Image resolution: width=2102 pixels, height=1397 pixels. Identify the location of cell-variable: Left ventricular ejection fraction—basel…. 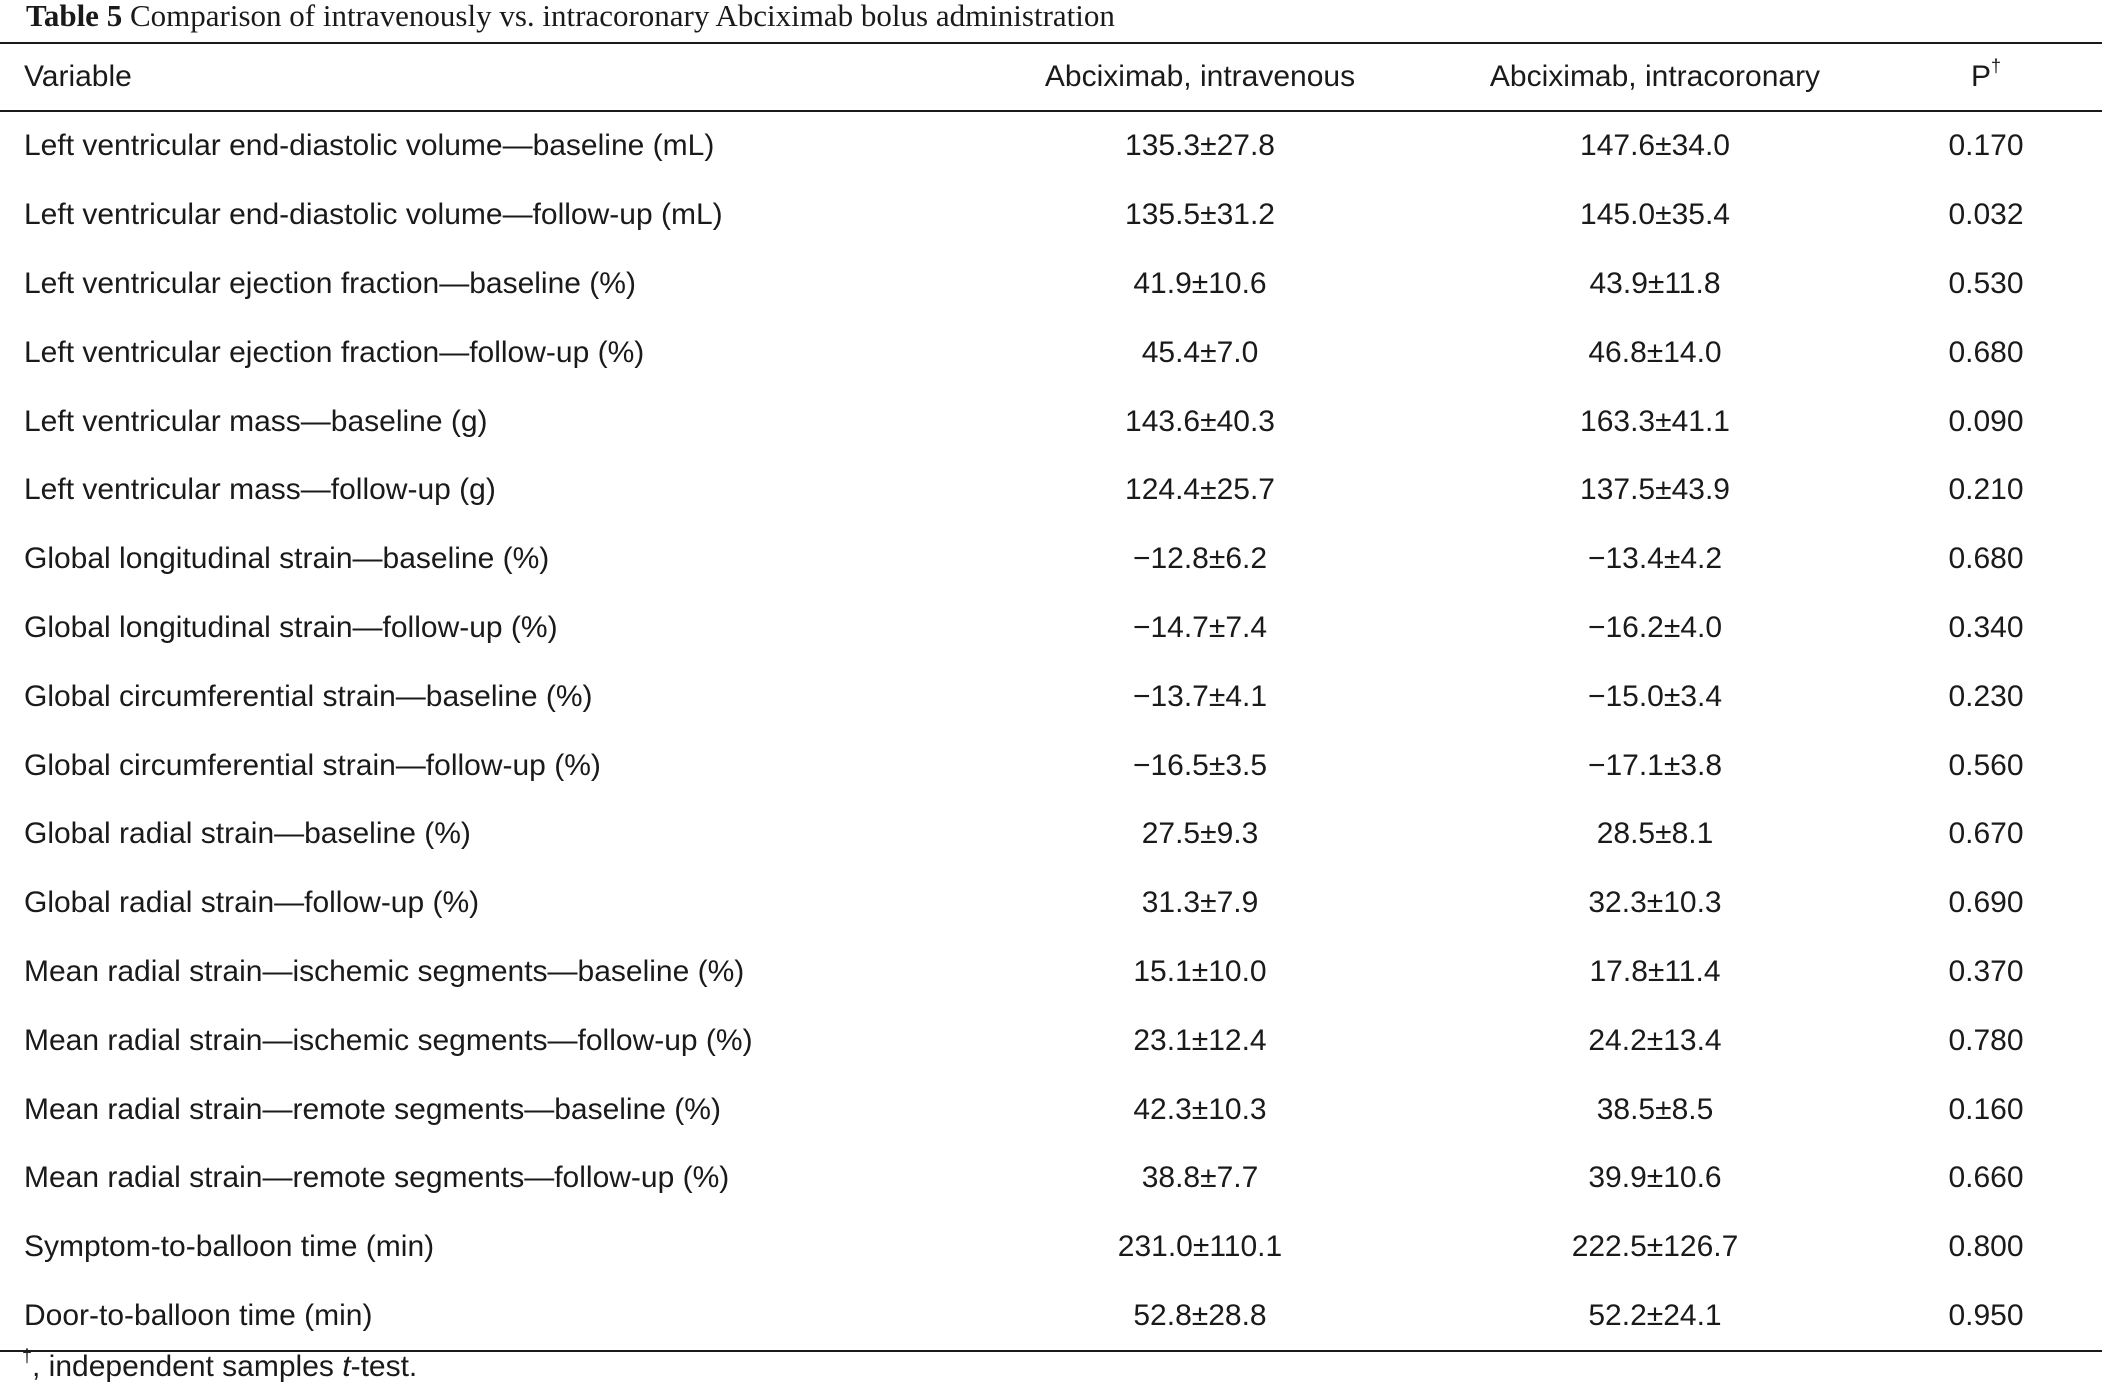
(330, 283).